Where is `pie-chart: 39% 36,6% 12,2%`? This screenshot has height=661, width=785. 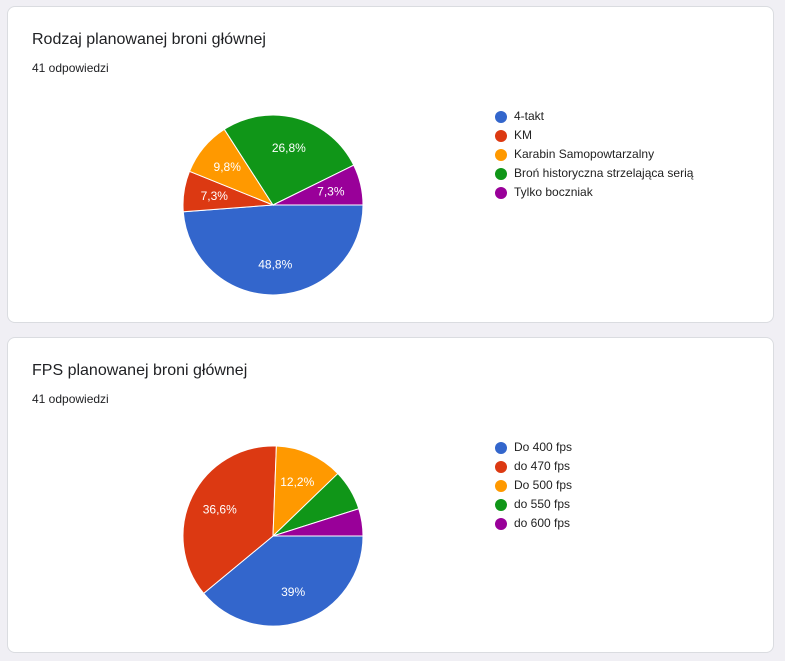 pie-chart: 39% 36,6% 12,2% is located at coordinates (273, 536).